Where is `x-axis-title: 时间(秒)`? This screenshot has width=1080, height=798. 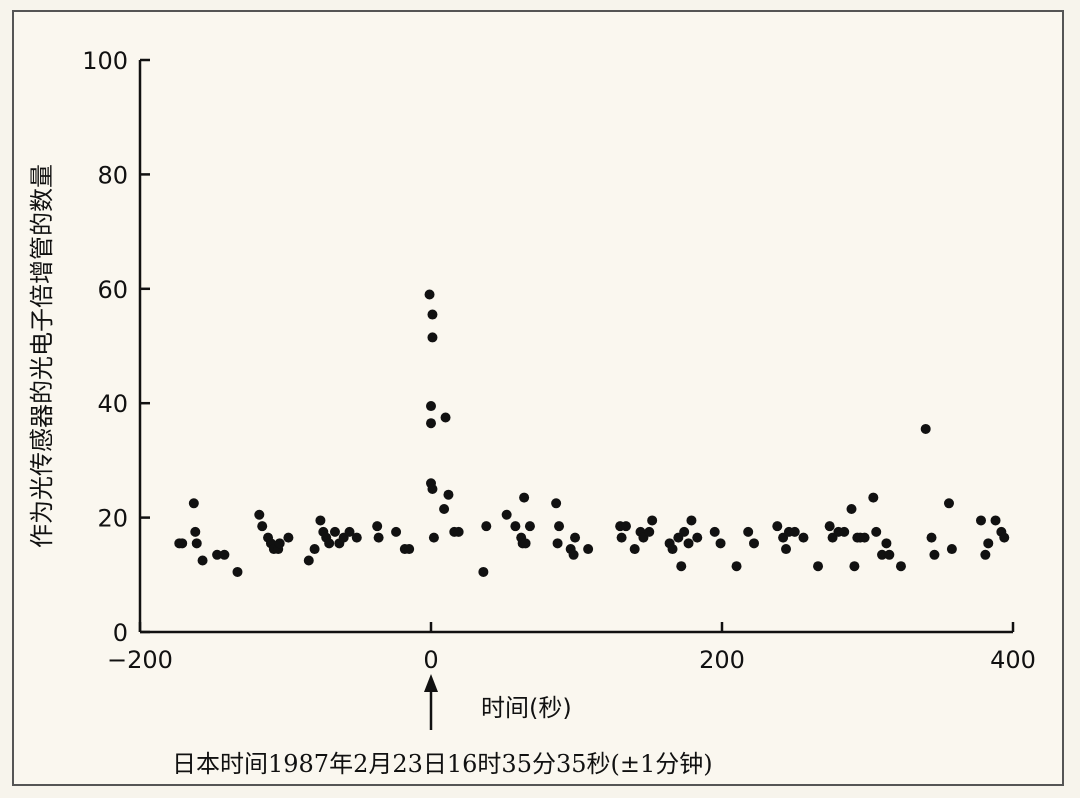
x-axis-title: 时间(秒) is located at coordinates (526, 708).